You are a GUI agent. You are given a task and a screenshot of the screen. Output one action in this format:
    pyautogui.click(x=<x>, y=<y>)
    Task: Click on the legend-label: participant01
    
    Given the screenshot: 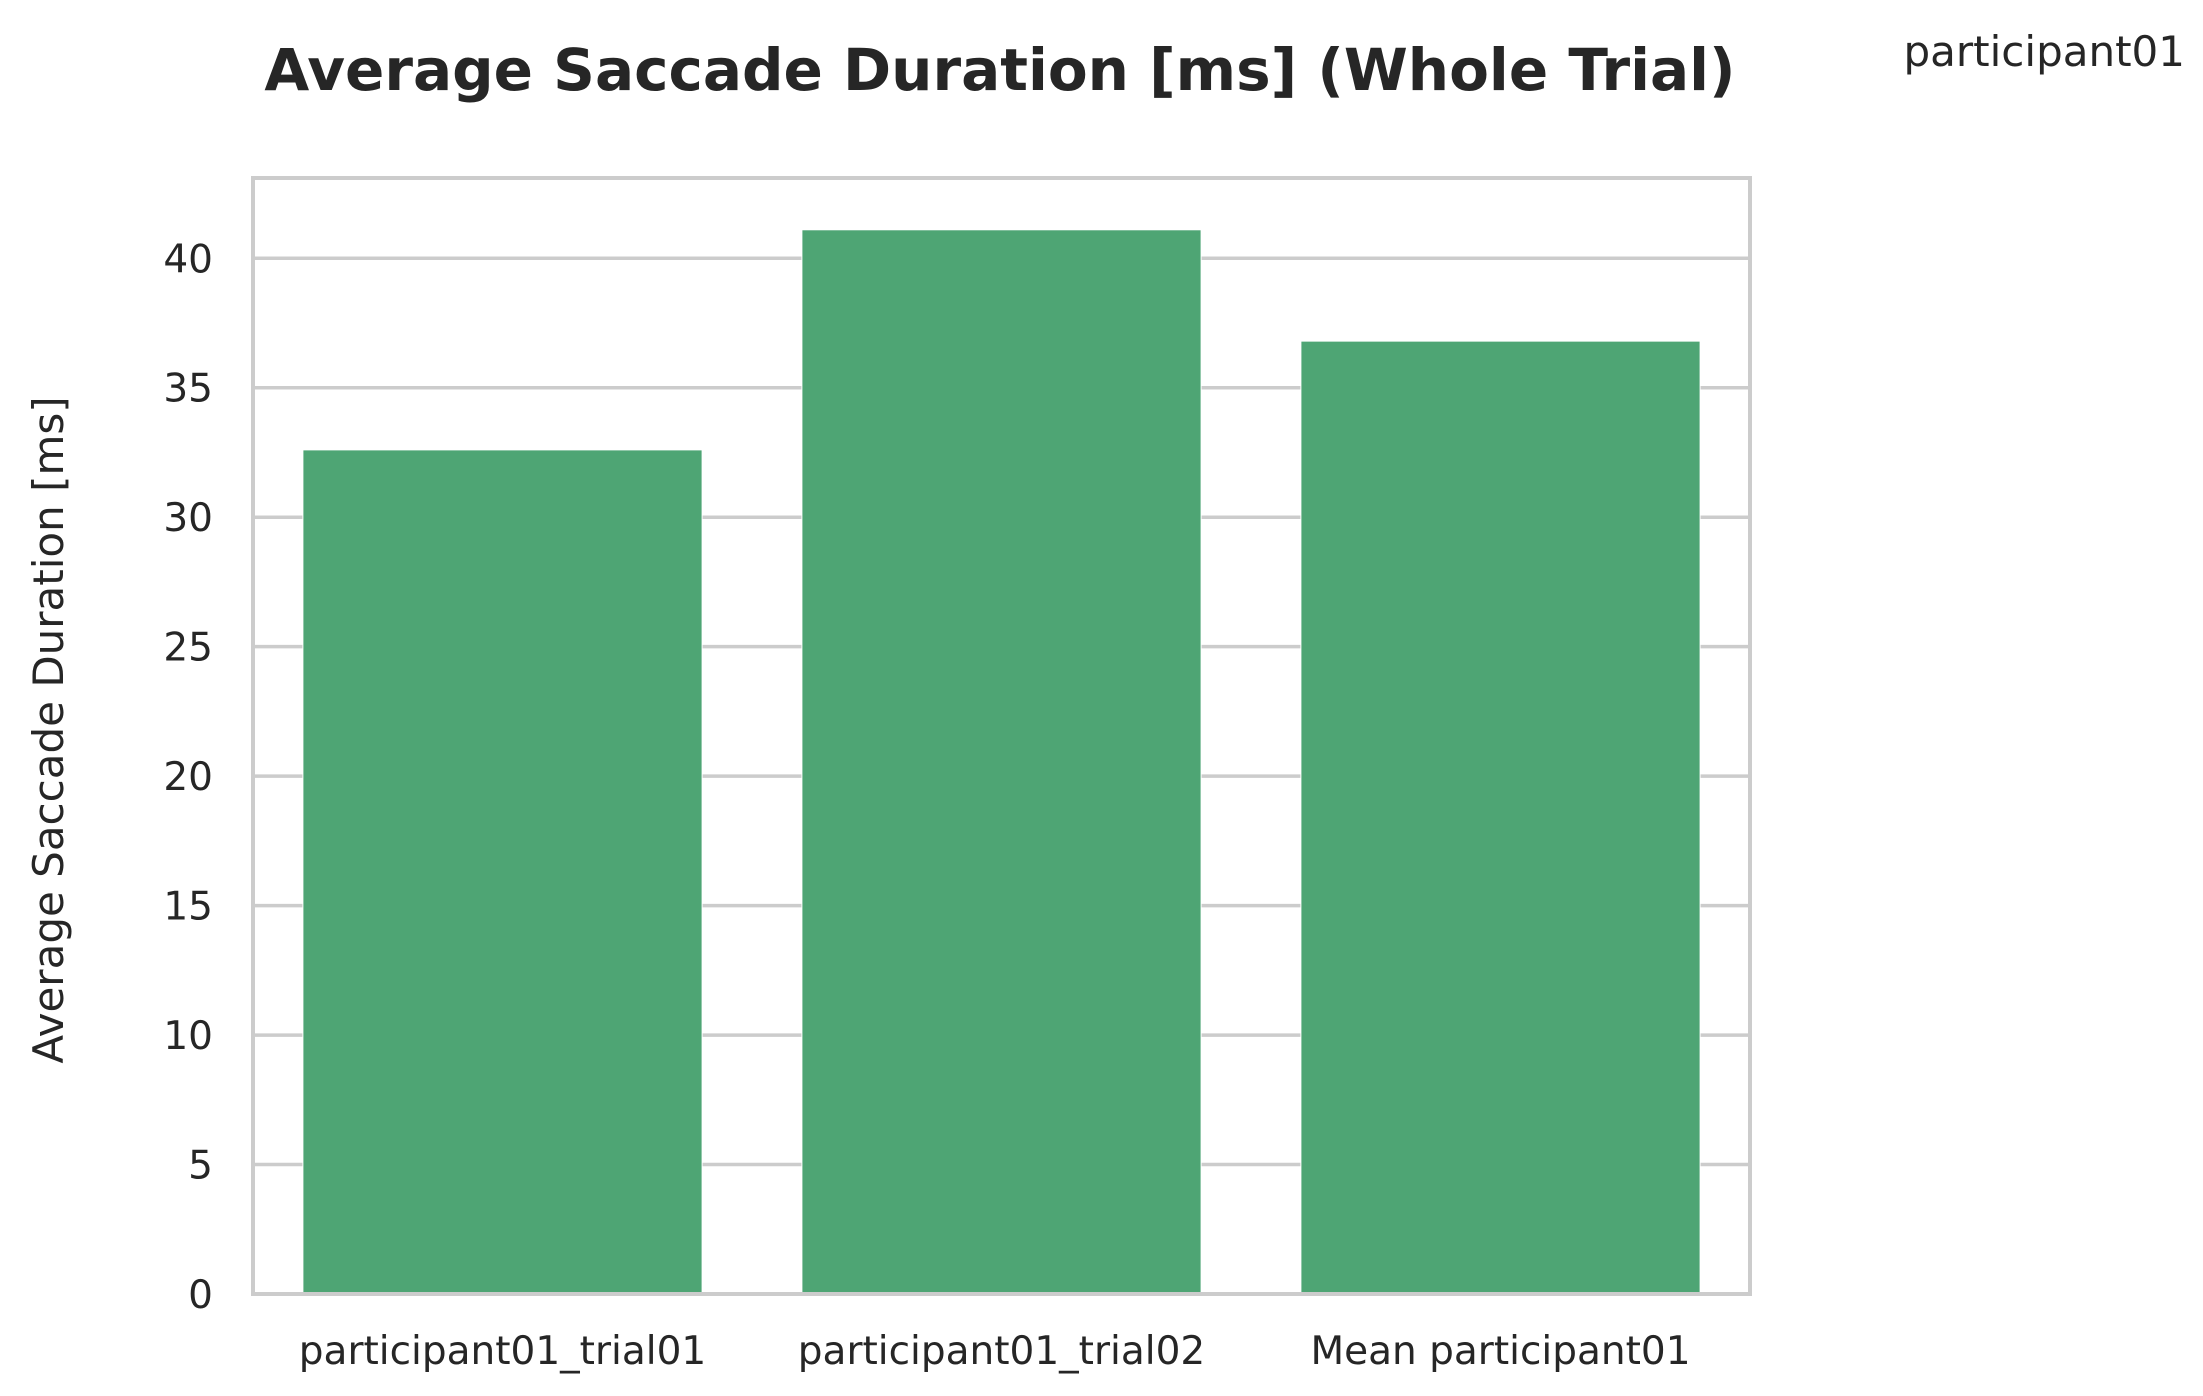 What is the action you would take?
    pyautogui.click(x=2045, y=51)
    